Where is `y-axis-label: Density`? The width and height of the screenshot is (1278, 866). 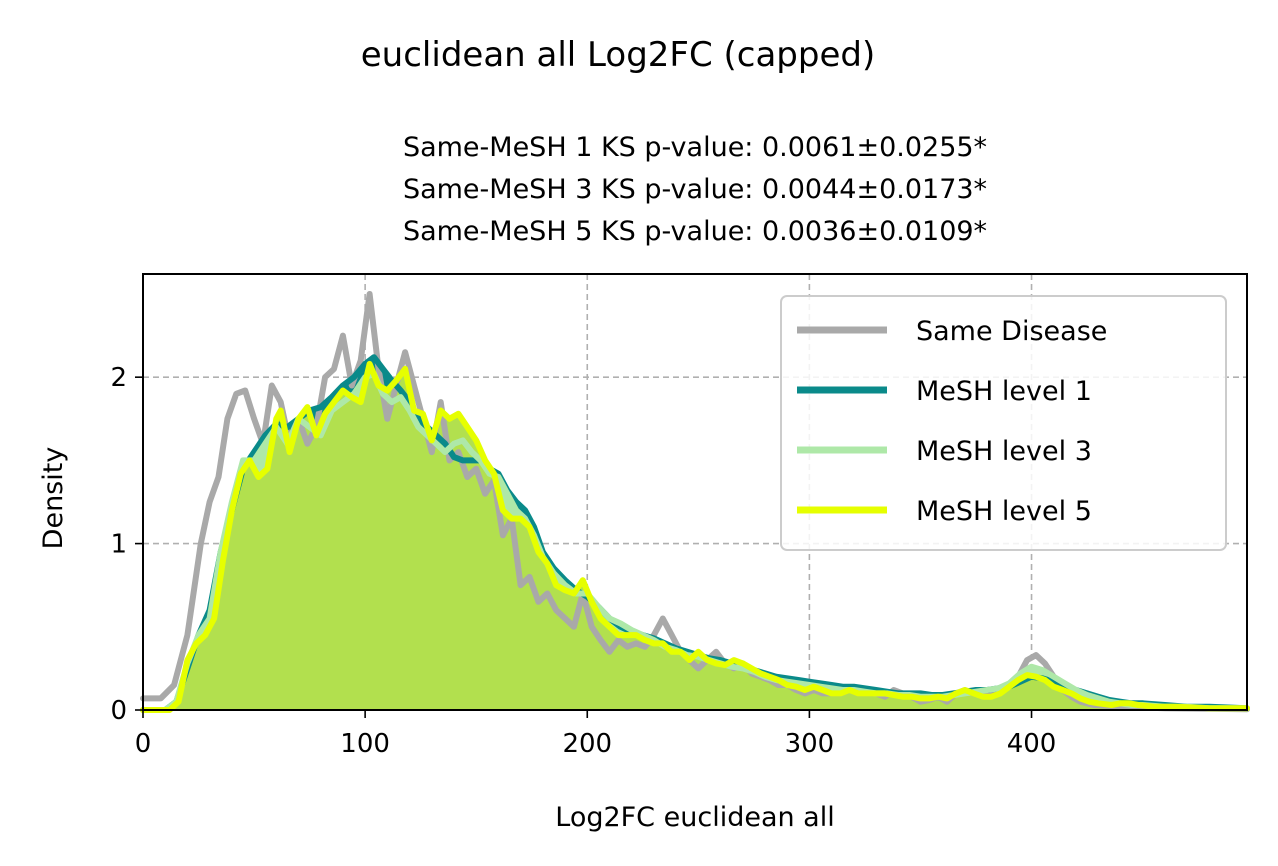
y-axis-label: Density is located at coordinates (53, 498).